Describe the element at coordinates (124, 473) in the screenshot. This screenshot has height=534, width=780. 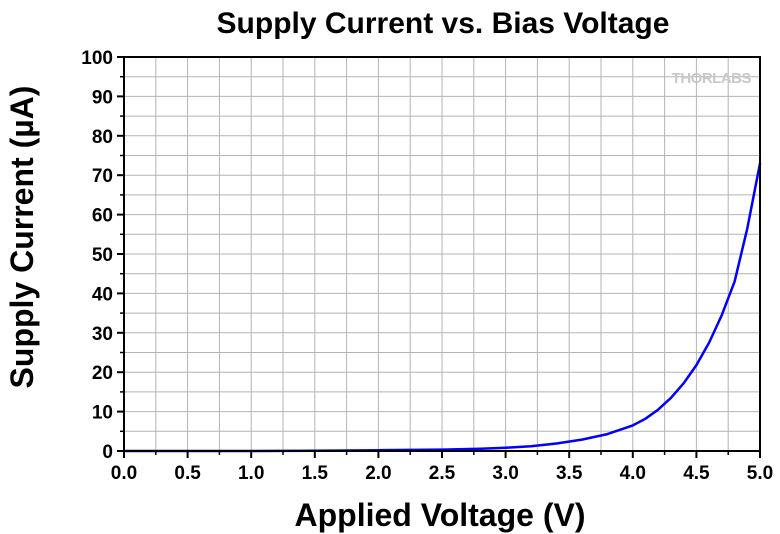
I see `x-tick-label: 0.0` at that location.